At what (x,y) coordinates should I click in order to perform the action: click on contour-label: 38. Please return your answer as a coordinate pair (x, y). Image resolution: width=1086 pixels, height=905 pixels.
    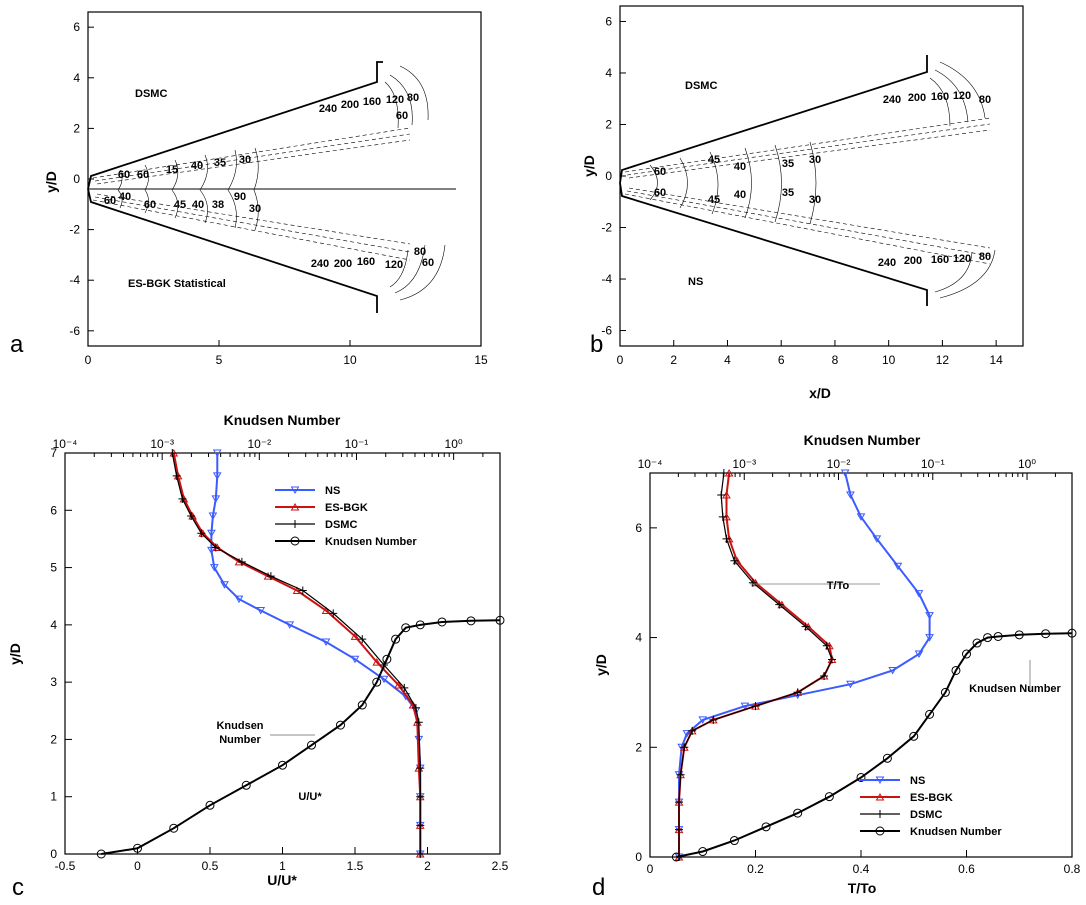
    Looking at the image, I should click on (218, 205).